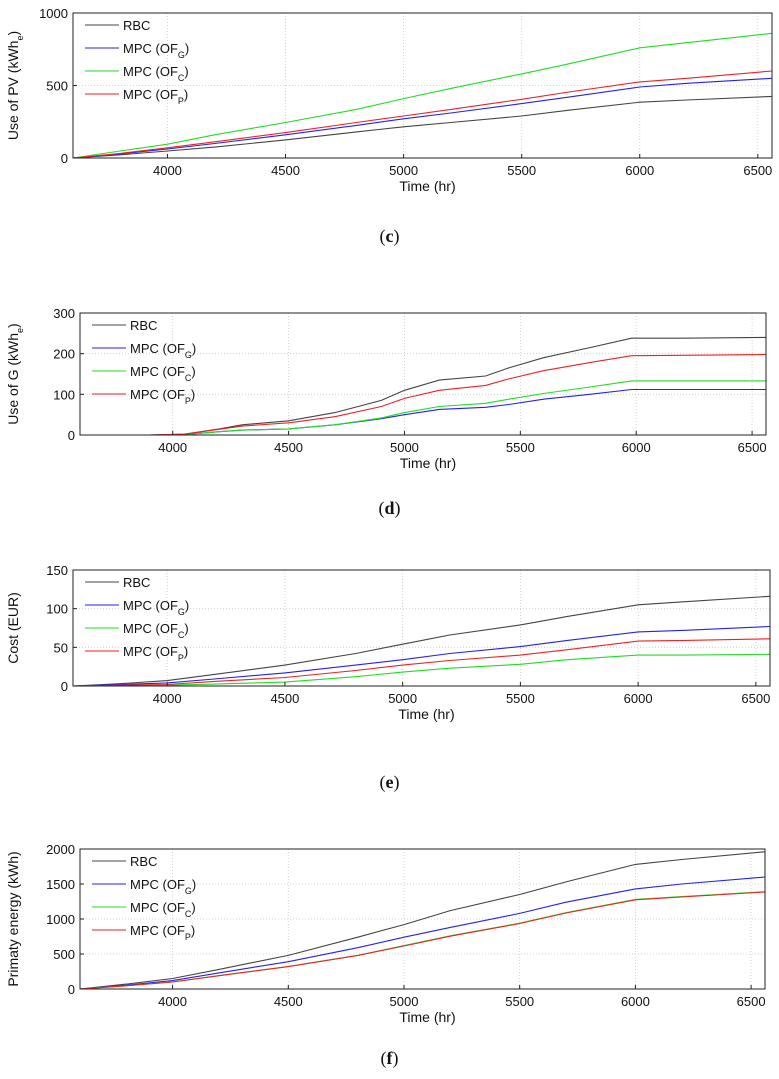 The width and height of the screenshot is (779, 1079). What do you see at coordinates (60, 884) in the screenshot?
I see `y-tick-label: 1500` at bounding box center [60, 884].